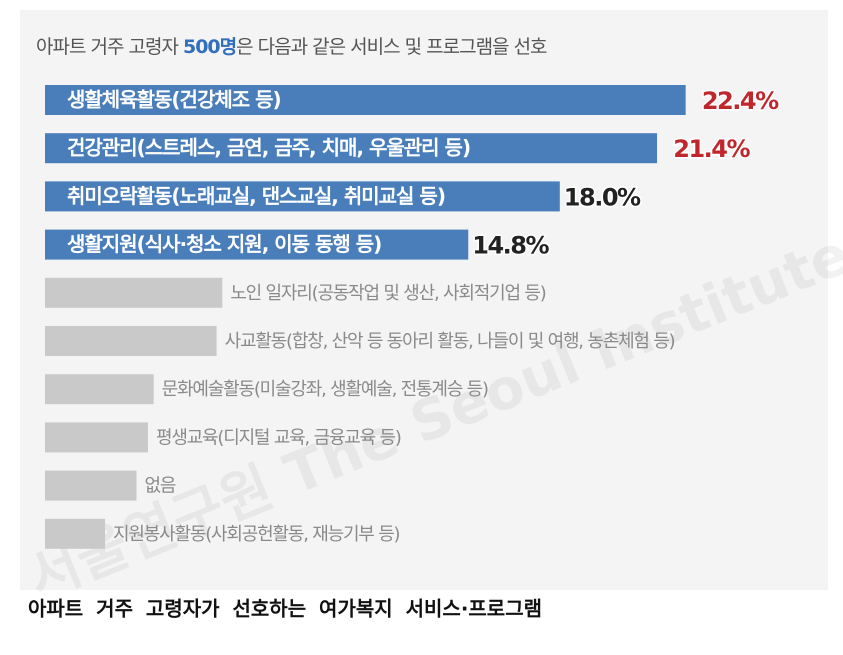  I want to click on category-label: 취미오락활동(노래교실, 댄스교실, 취미교실 등), so click(256, 196).